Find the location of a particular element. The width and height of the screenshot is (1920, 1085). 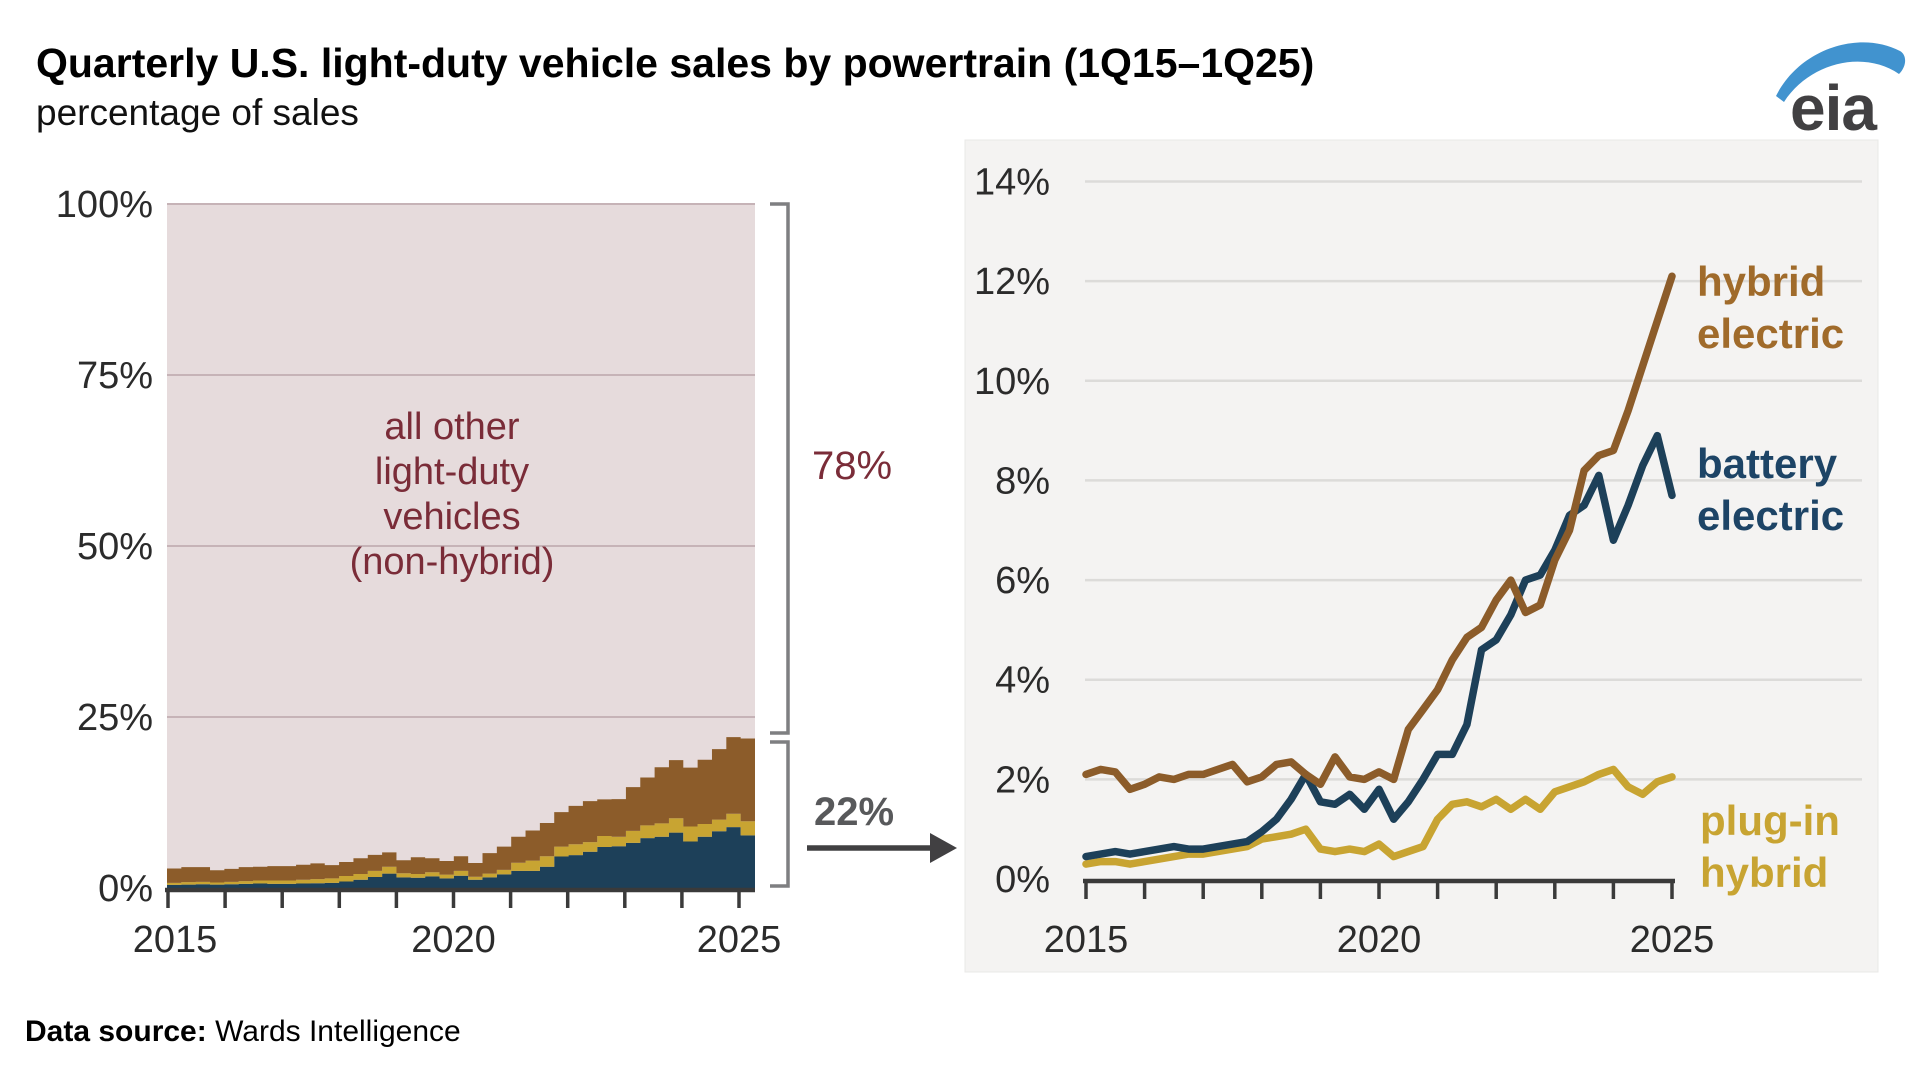

annotation-22-percent: 22% is located at coordinates (854, 812).